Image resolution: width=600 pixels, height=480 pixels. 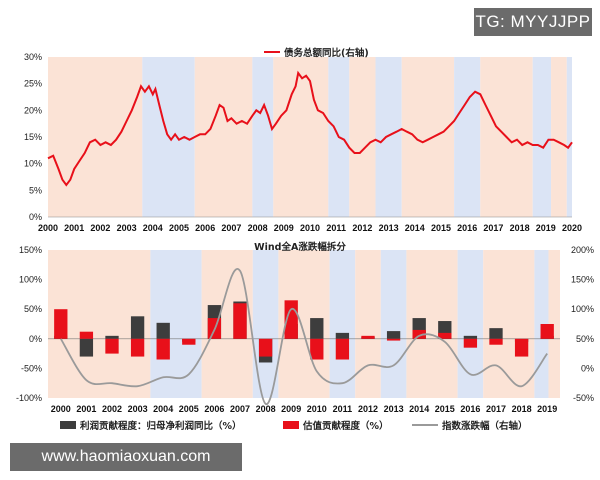 What do you see at coordinates (33, 309) in the screenshot?
I see `bottom-left-y-tick: 50%` at bounding box center [33, 309].